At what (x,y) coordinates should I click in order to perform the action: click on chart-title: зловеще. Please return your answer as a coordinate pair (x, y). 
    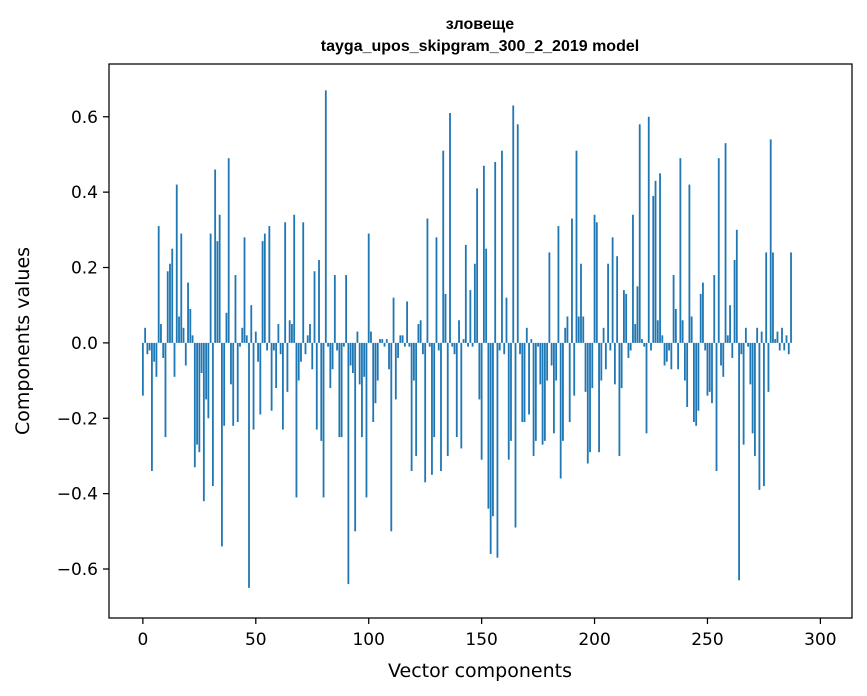
    Looking at the image, I should click on (480, 24).